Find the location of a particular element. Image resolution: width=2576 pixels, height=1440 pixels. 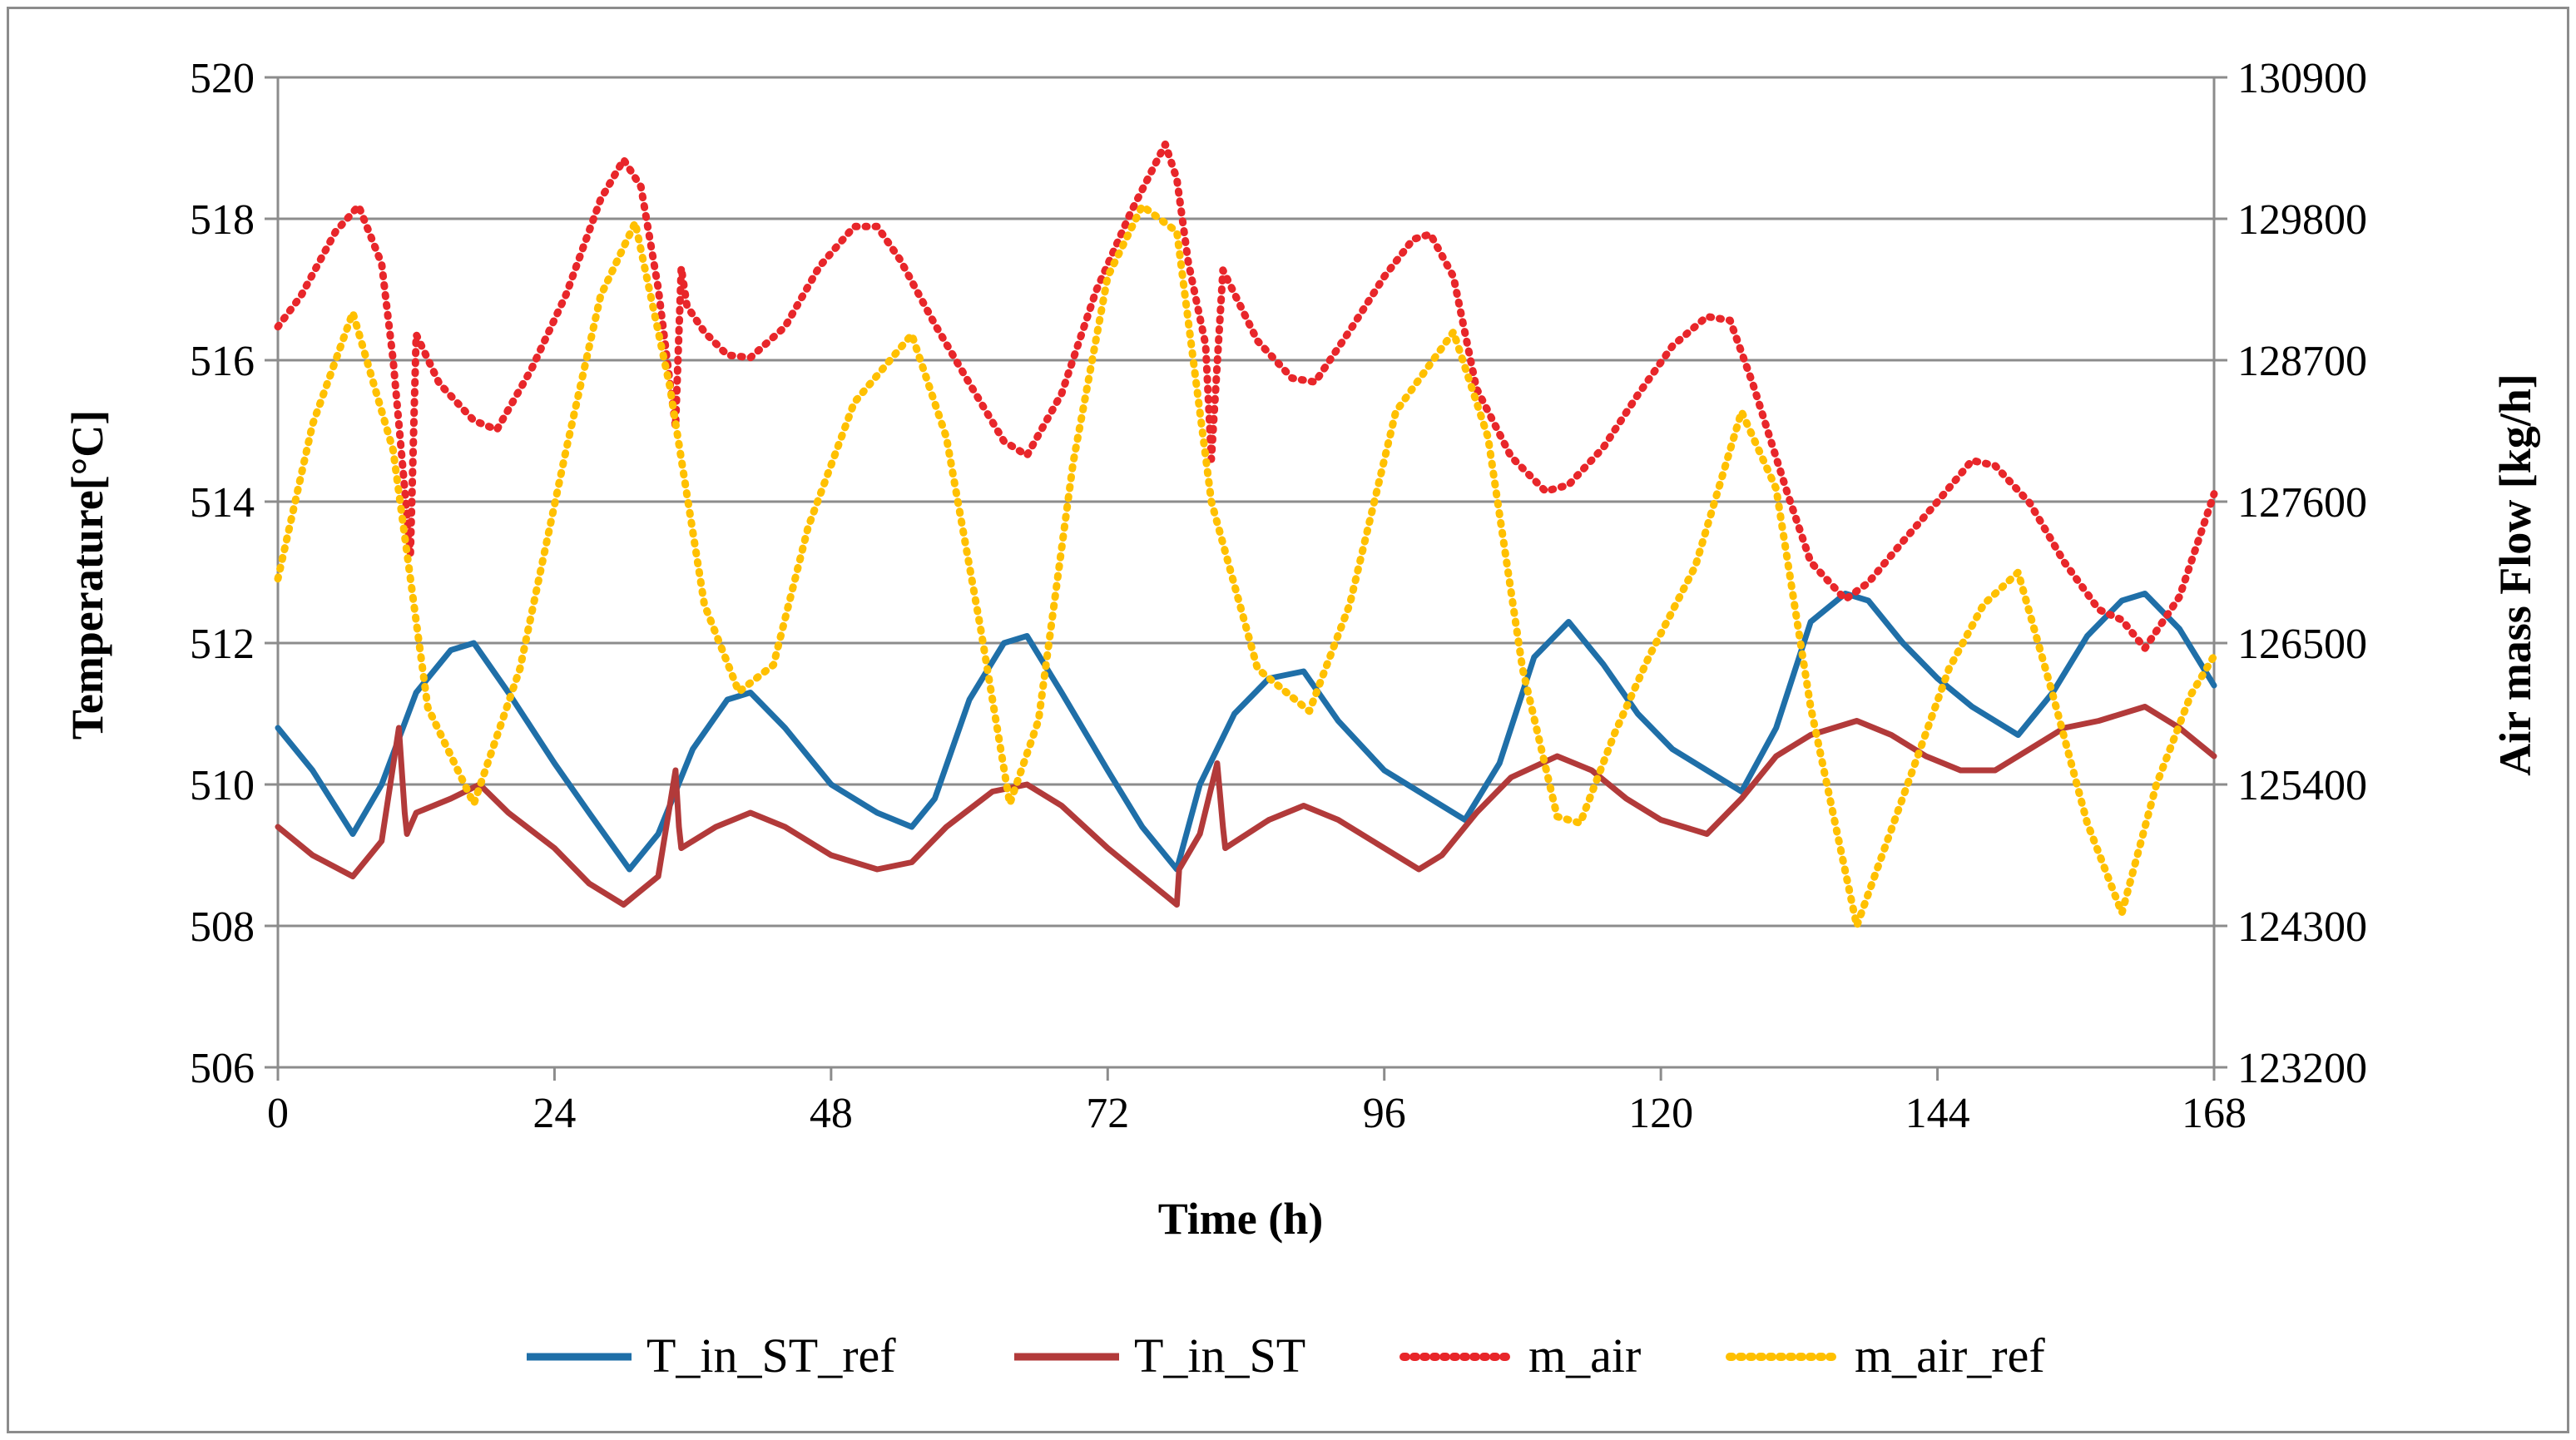

x-tick-label-0: 0 is located at coordinates (278, 1113).